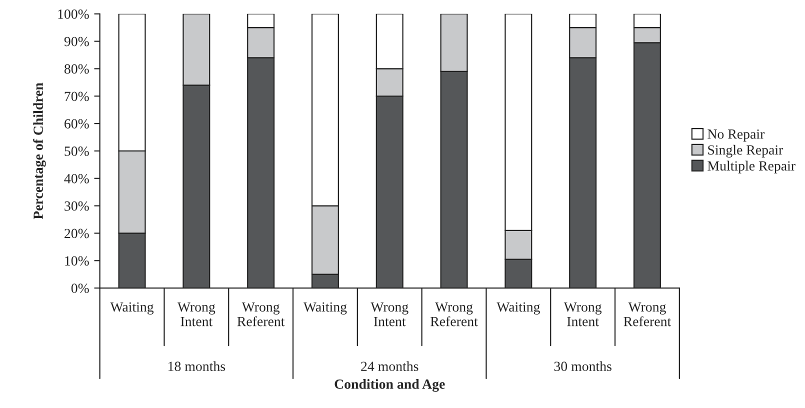 Image resolution: width=805 pixels, height=408 pixels. I want to click on text: 30 months, so click(583, 366).